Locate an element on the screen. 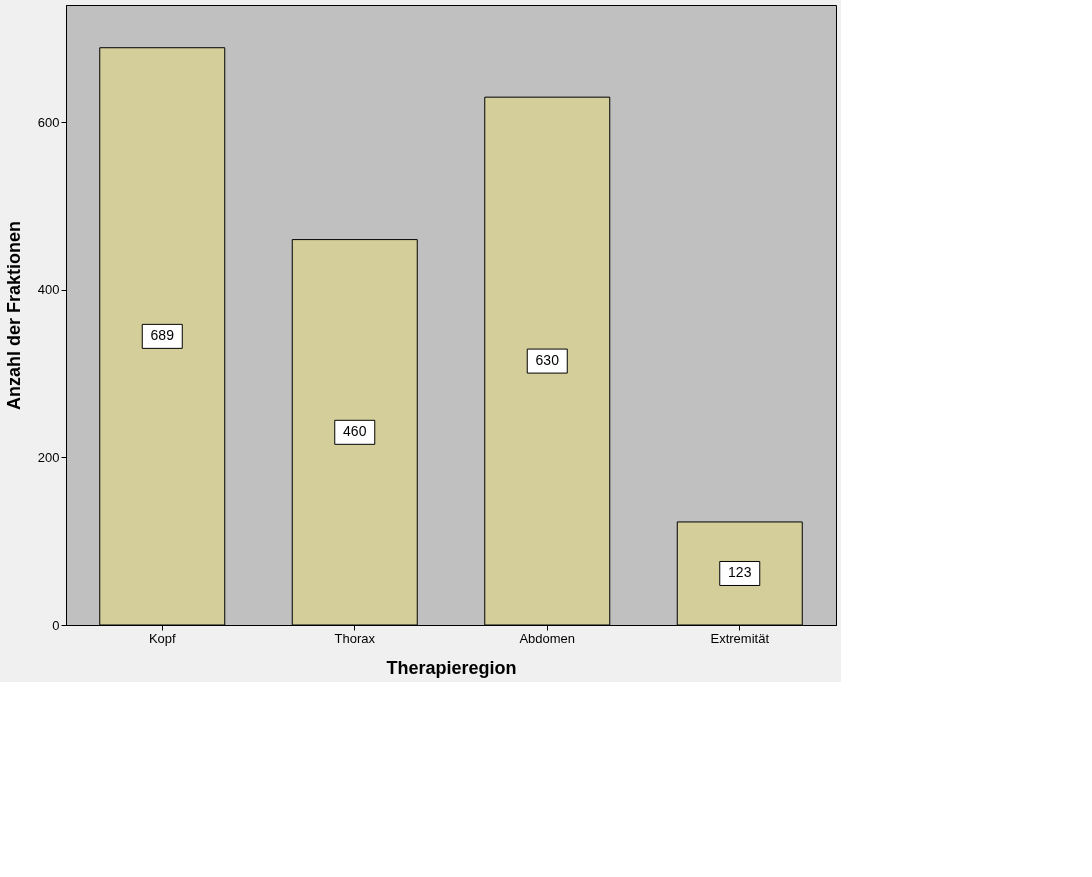 The image size is (1092, 877). y-tick-label: 400 is located at coordinates (48, 290).